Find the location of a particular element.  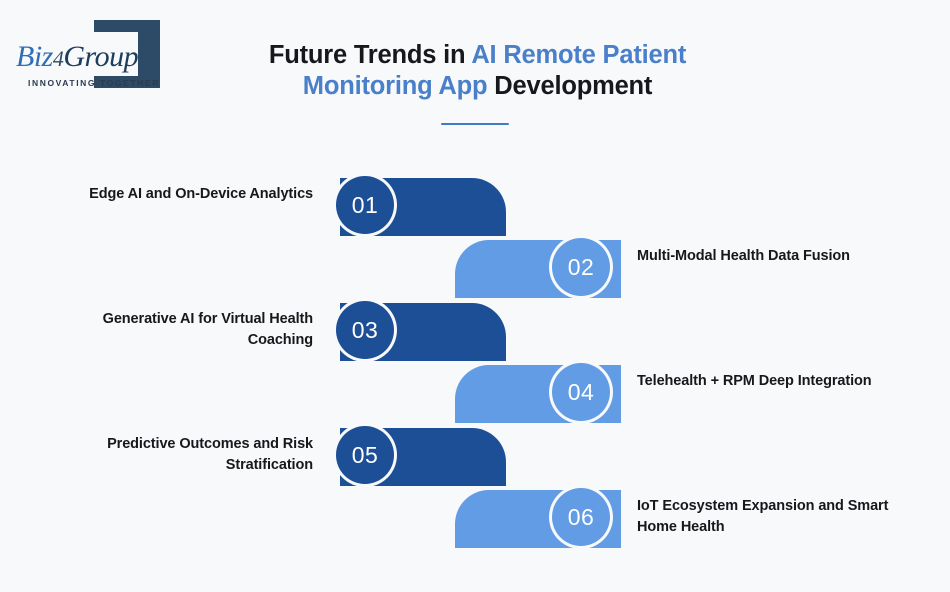

trend-number-badge: 01 is located at coordinates (365, 205).